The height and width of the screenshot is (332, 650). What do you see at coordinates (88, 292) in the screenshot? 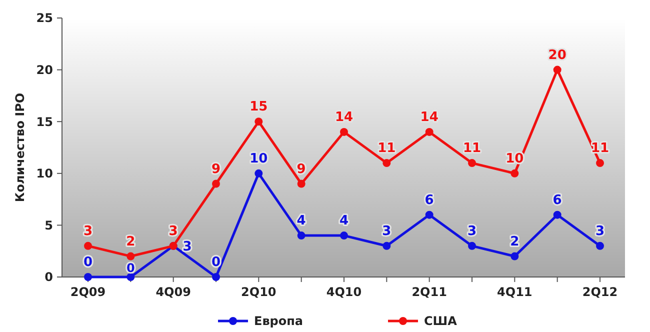
I see `x-tick-label: 2Q09` at bounding box center [88, 292].